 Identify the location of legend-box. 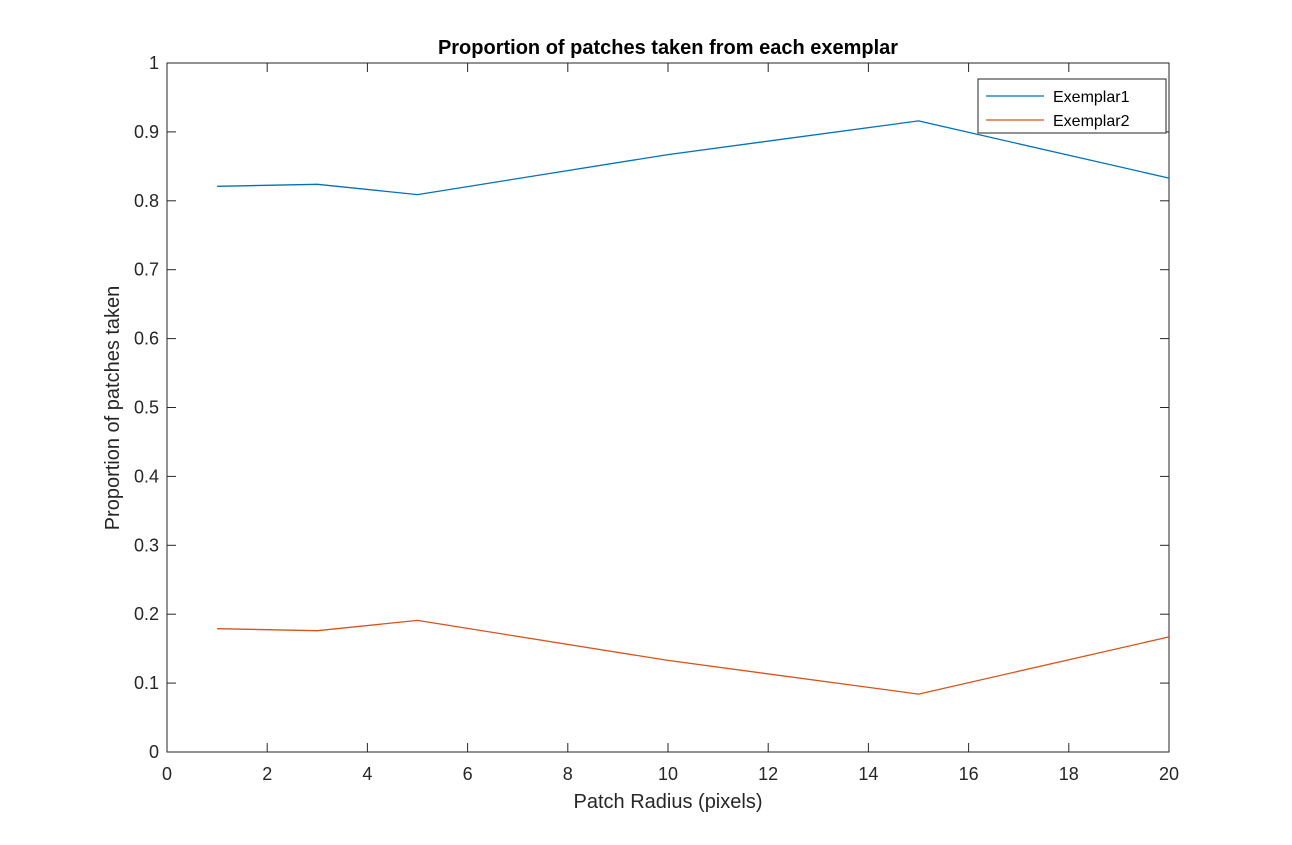
(1072, 106).